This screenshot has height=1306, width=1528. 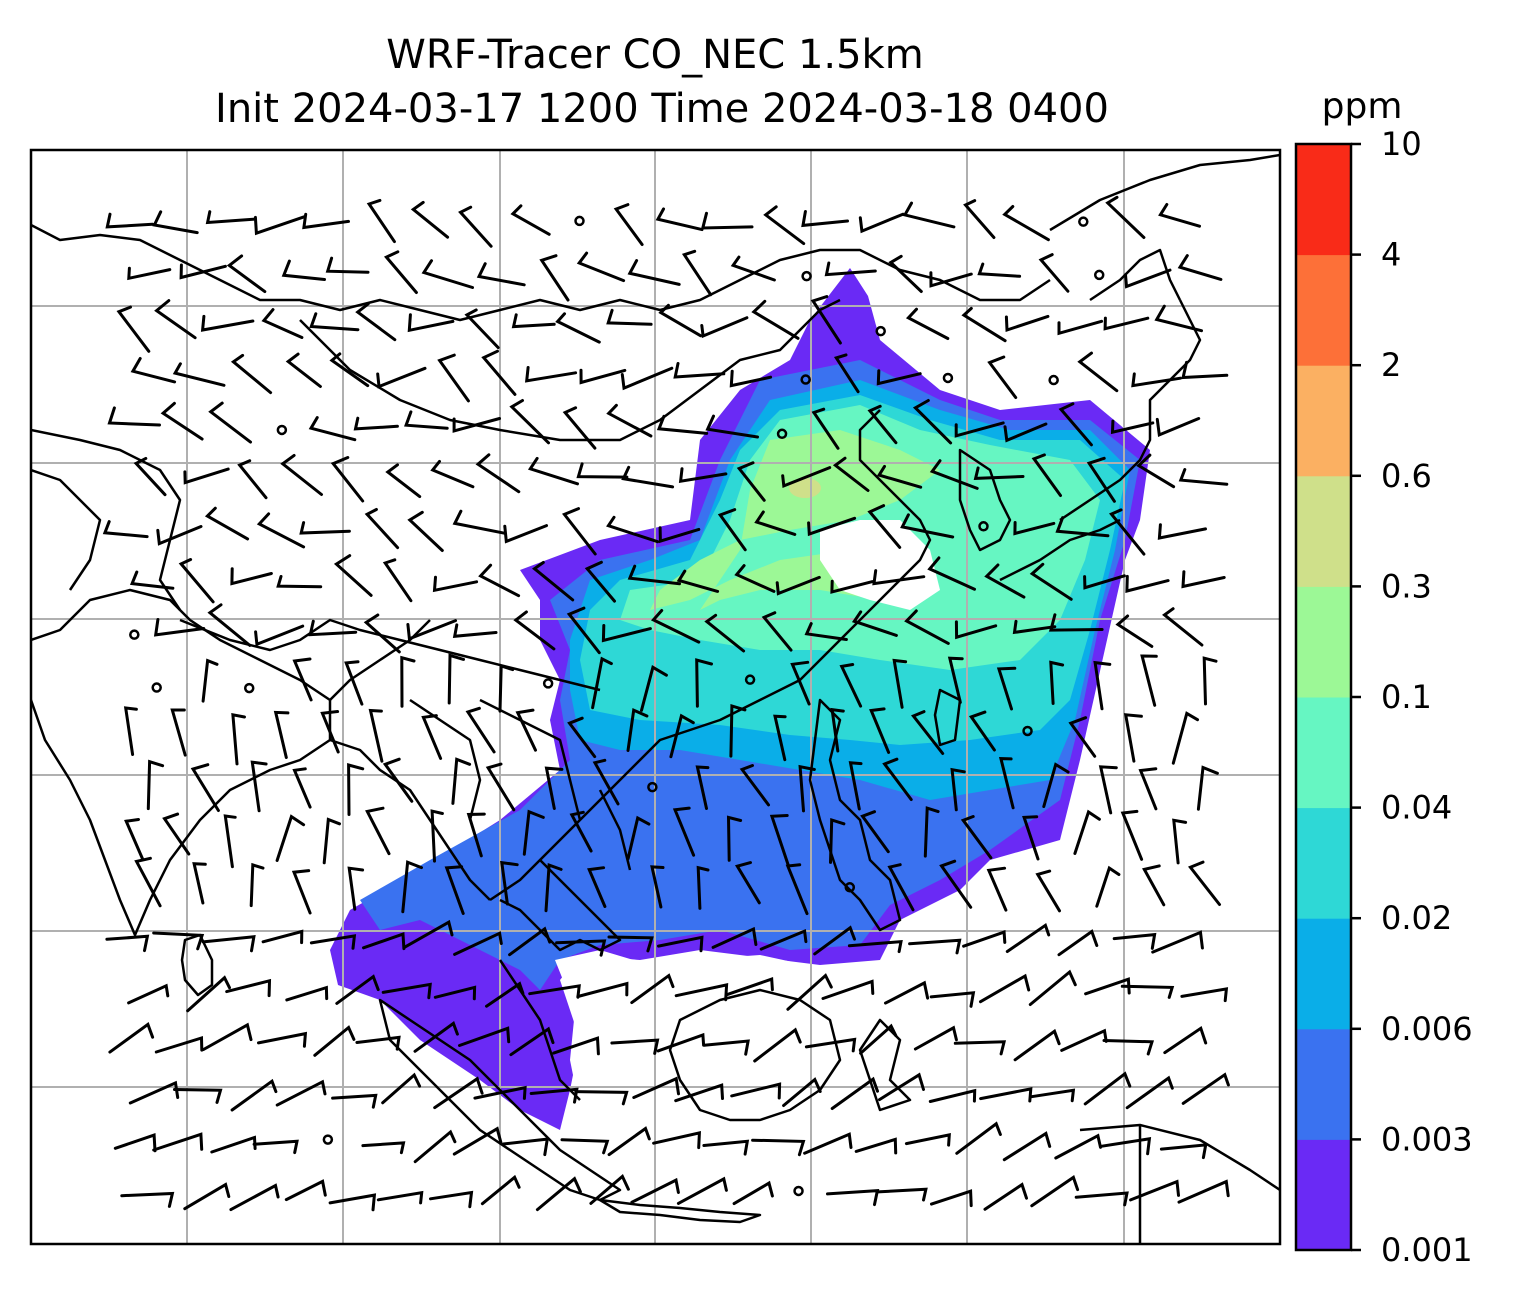 I want to click on colorbar-tick-label: 0.04, so click(x=1416, y=808).